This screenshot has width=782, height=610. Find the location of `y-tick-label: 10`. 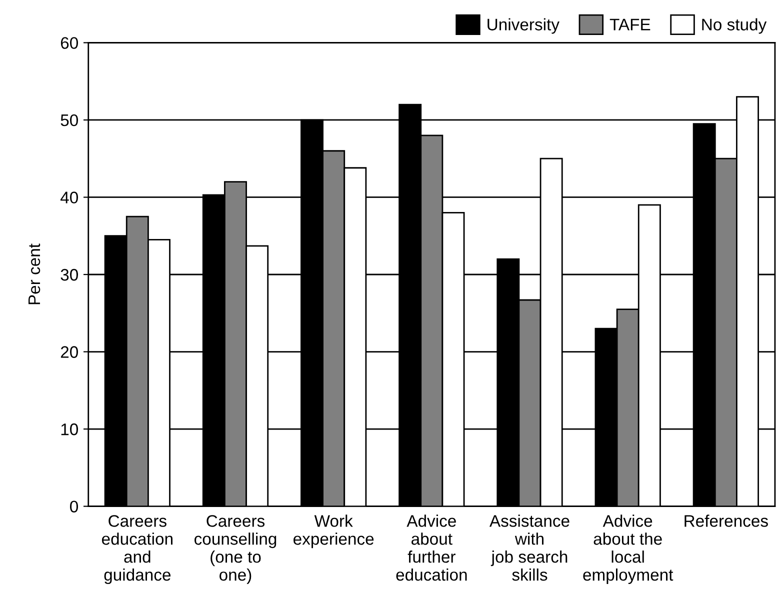

y-tick-label: 10 is located at coordinates (69, 429).